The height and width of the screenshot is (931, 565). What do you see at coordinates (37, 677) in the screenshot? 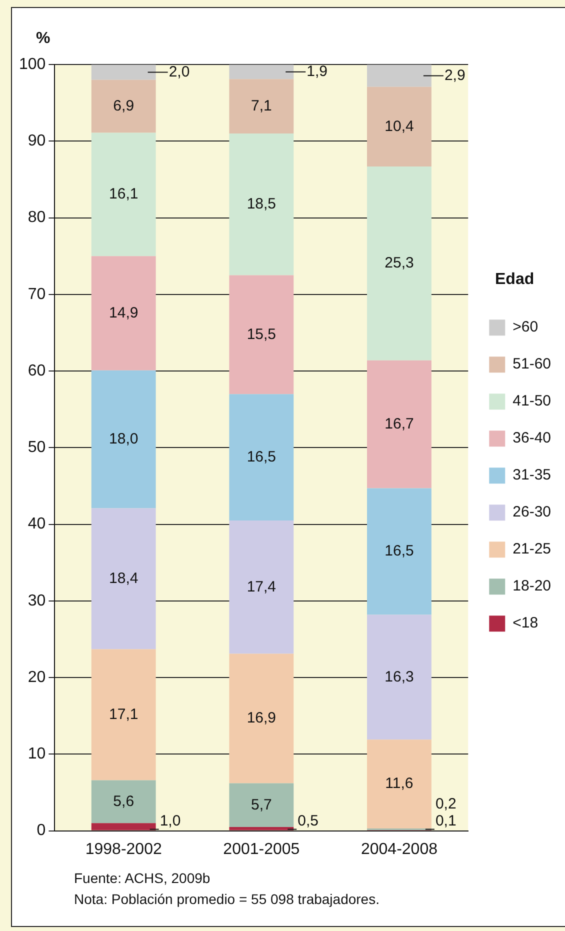
I see `y-tick-label: 20` at bounding box center [37, 677].